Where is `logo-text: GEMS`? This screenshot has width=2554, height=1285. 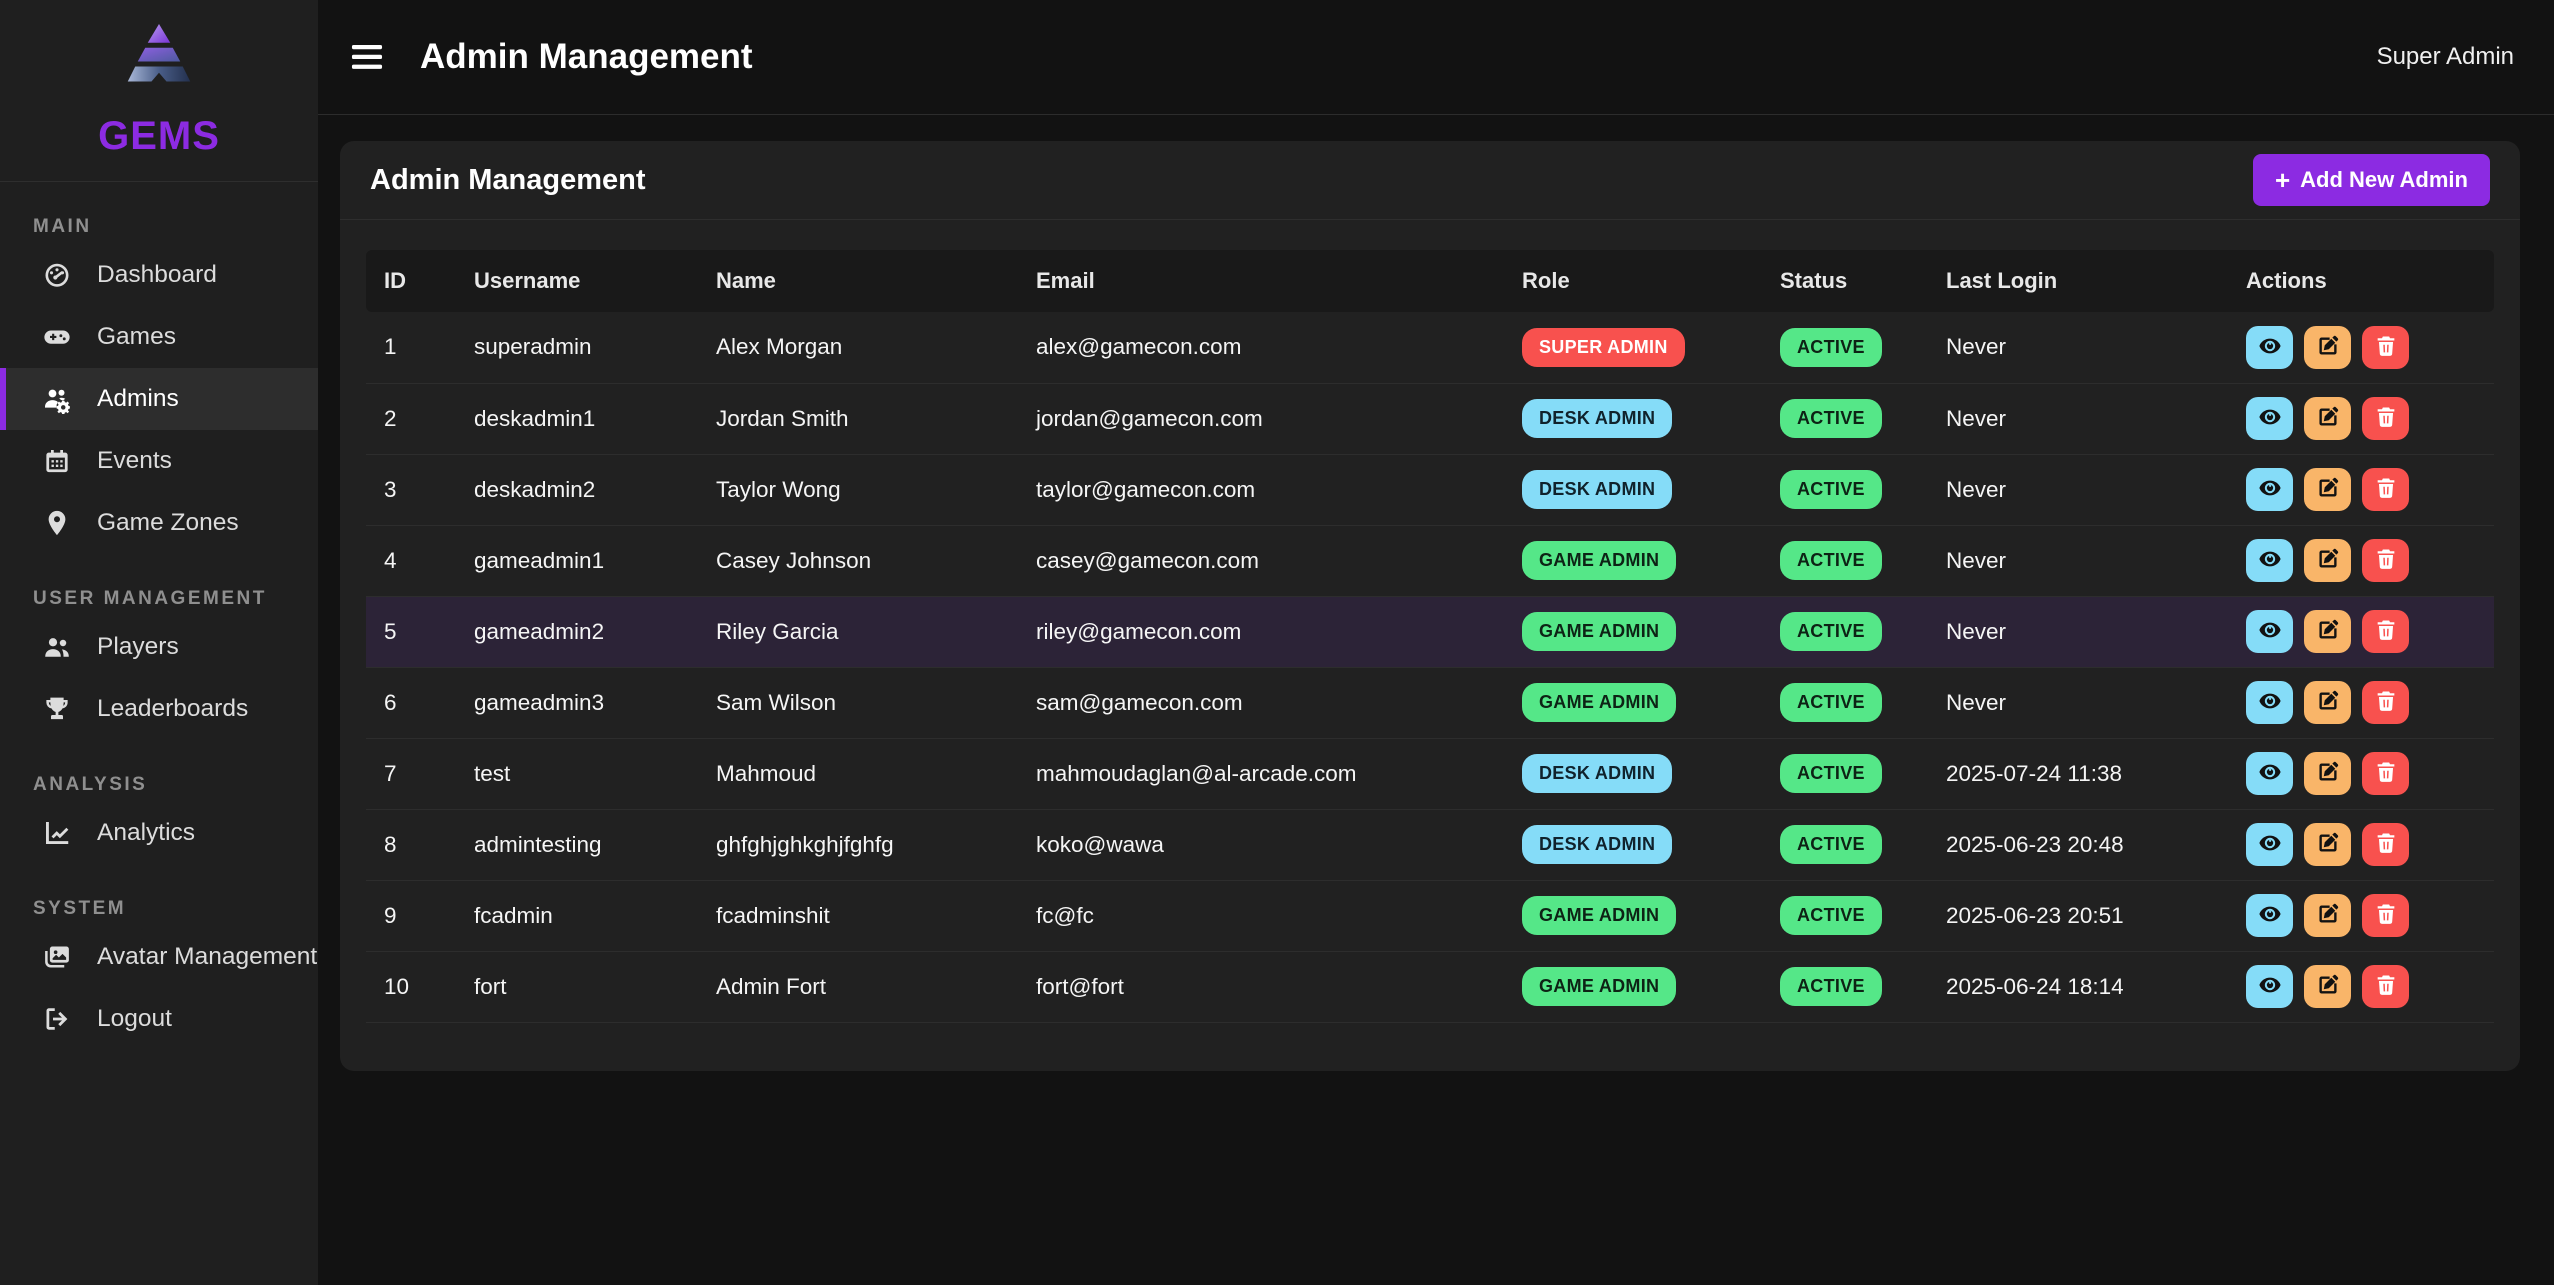
logo-text: GEMS is located at coordinates (159, 136).